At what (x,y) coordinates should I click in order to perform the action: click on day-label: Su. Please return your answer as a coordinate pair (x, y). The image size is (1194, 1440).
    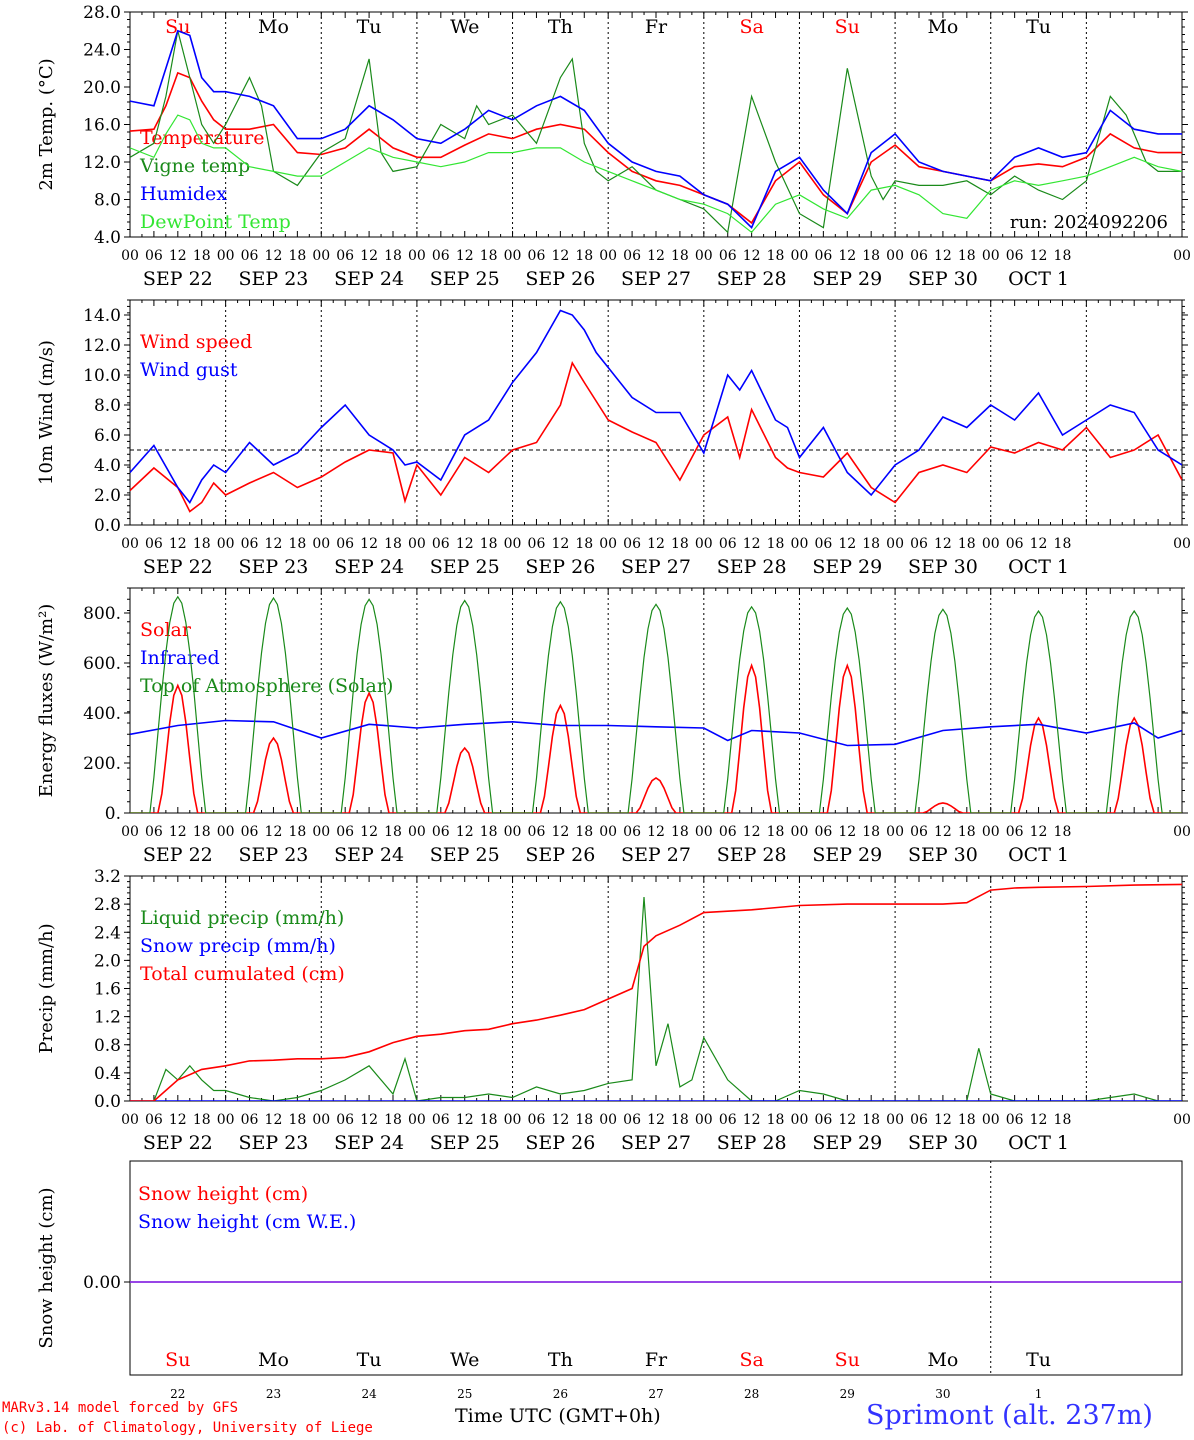
    Looking at the image, I should click on (847, 27).